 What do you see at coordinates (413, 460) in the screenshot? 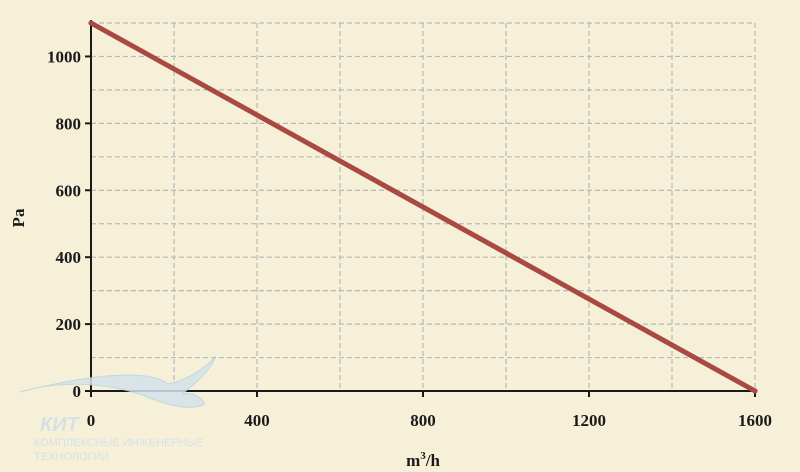
I see `x-axis-title-base: m` at bounding box center [413, 460].